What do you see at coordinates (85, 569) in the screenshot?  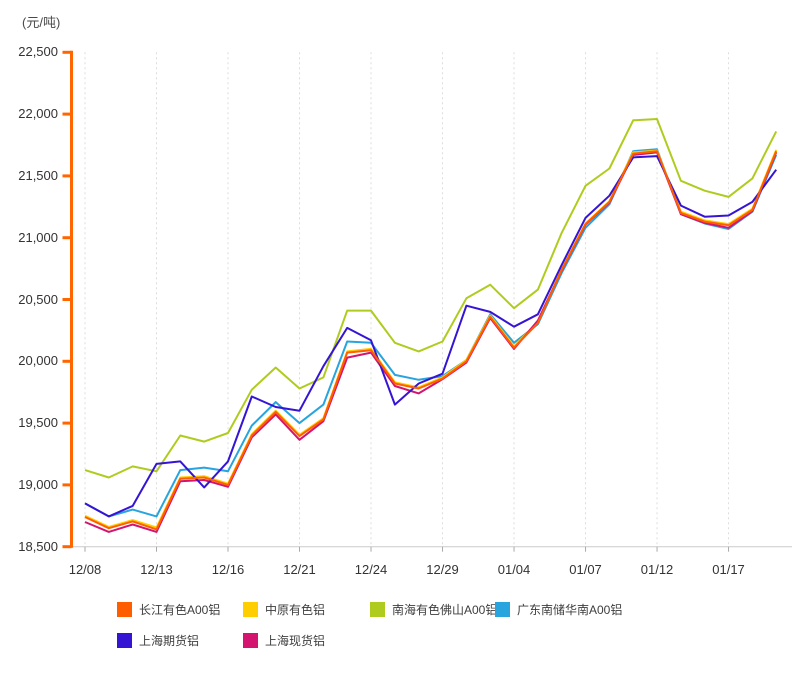 I see `x-tick-label: 12/08` at bounding box center [85, 569].